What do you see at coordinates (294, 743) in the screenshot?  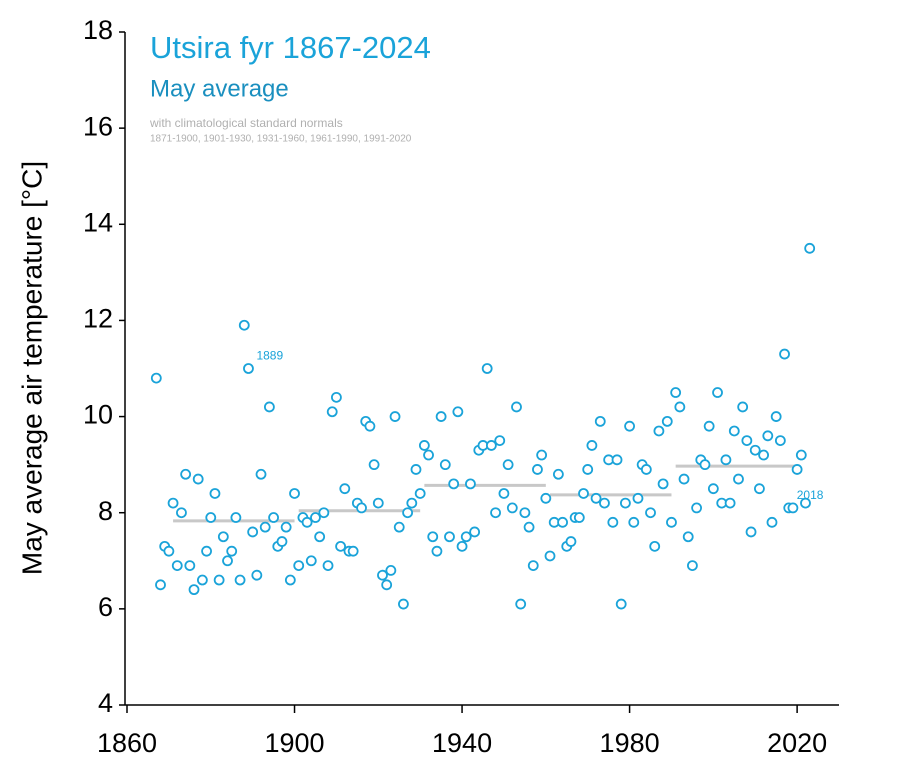 I see `x-tick-label: 1900` at bounding box center [294, 743].